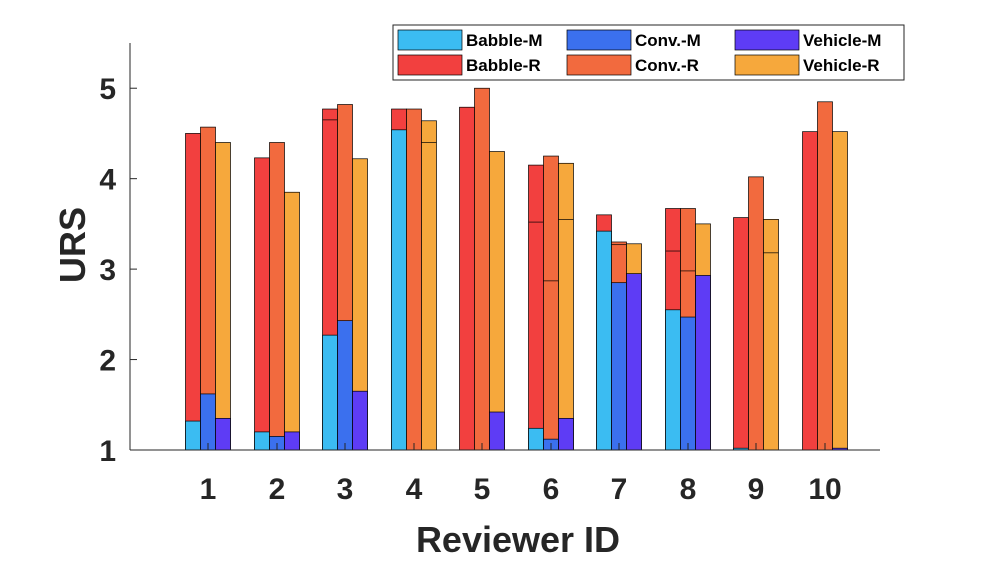 This screenshot has width=1000, height=563. Describe the element at coordinates (107, 270) in the screenshot. I see `y-tick-label: 3` at that location.